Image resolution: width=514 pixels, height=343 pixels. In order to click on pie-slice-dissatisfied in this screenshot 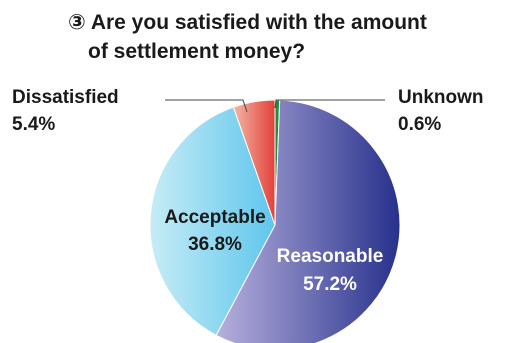, I will do `click(254, 162)`.